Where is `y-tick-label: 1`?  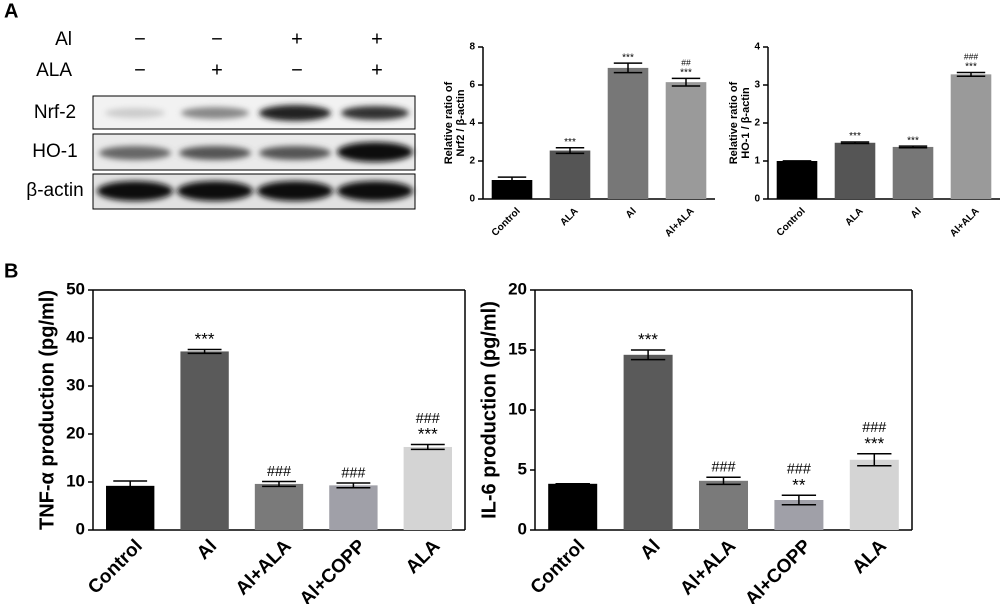 y-tick-label: 1 is located at coordinates (757, 161).